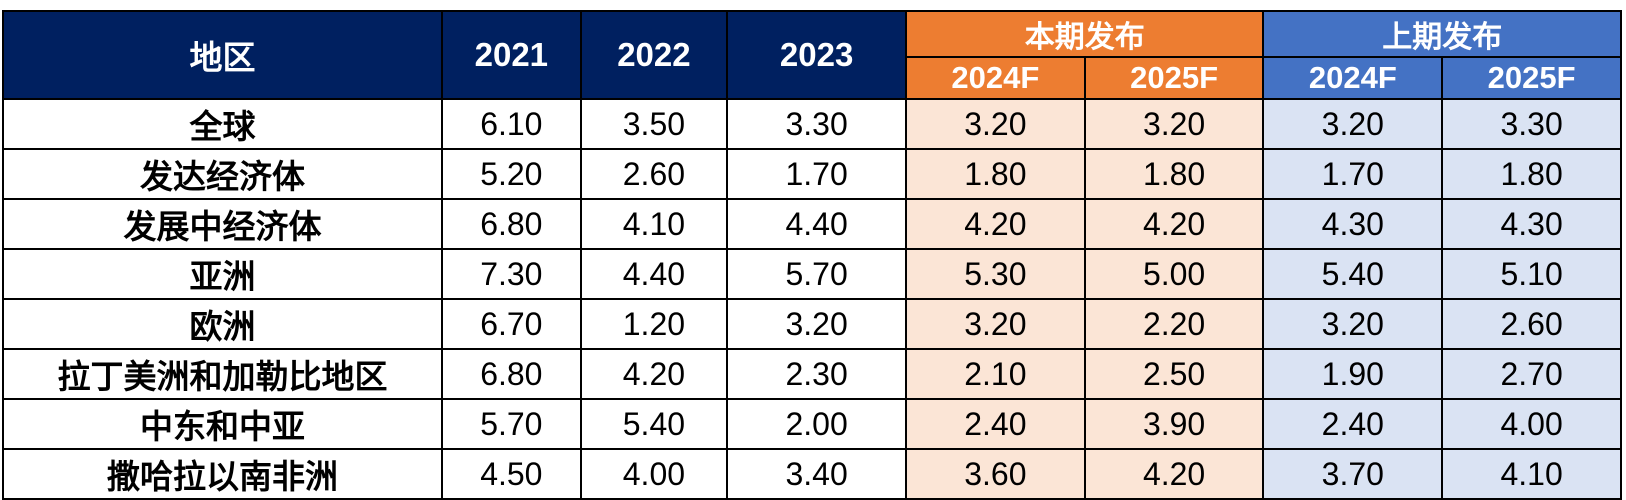  Describe the element at coordinates (995, 474) in the screenshot. I see `value-cell: 3.60` at that location.